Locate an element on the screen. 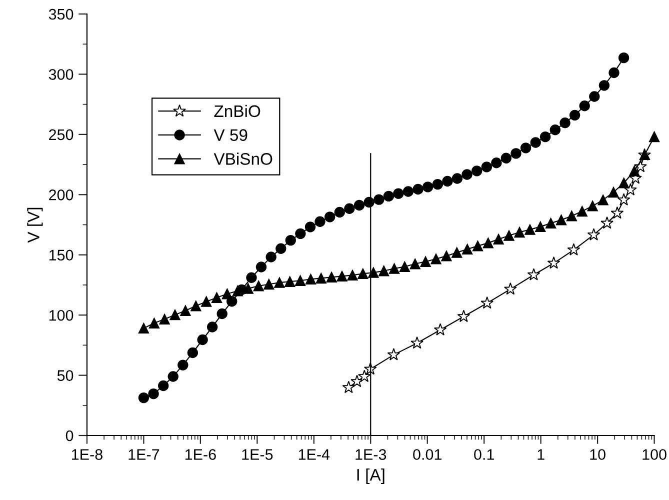 Image resolution: width=669 pixels, height=500 pixels. y-tick-label: 350 is located at coordinates (61, 14).